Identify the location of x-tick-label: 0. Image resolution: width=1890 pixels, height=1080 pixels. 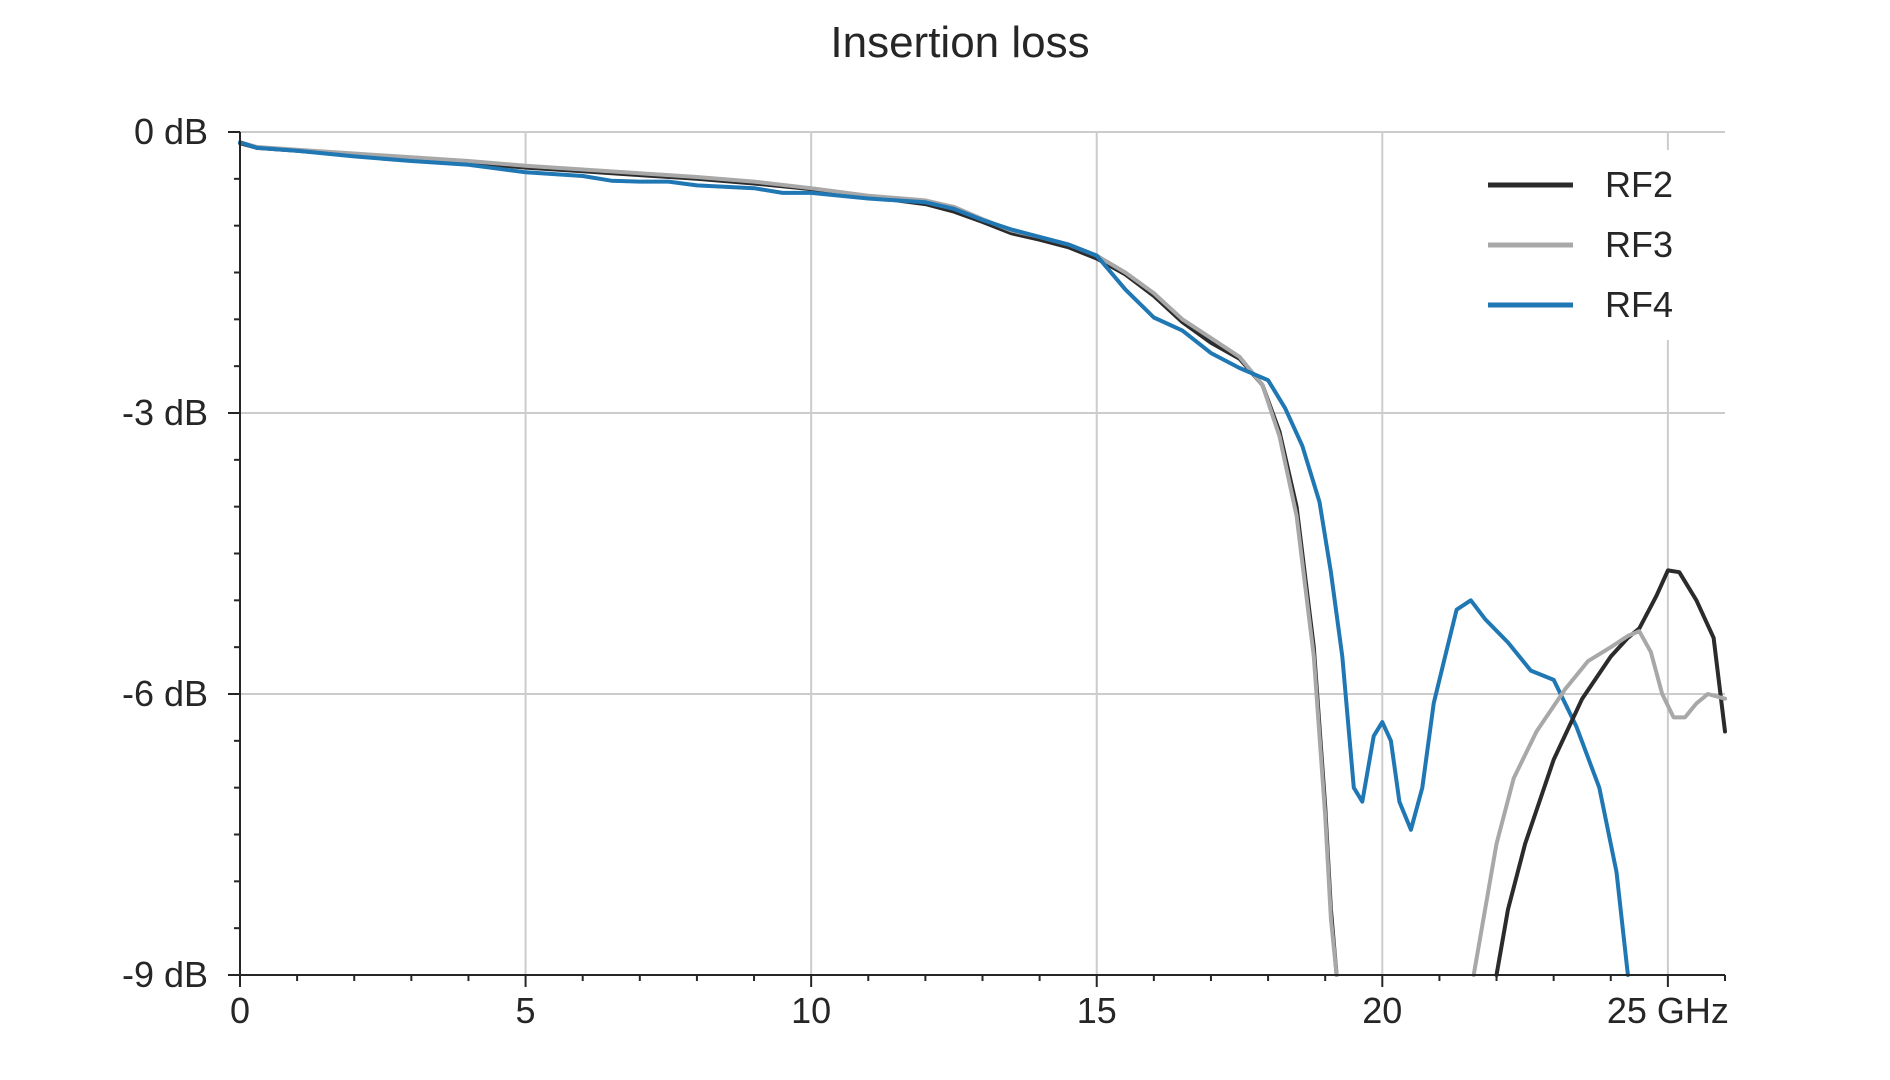
(240, 1010).